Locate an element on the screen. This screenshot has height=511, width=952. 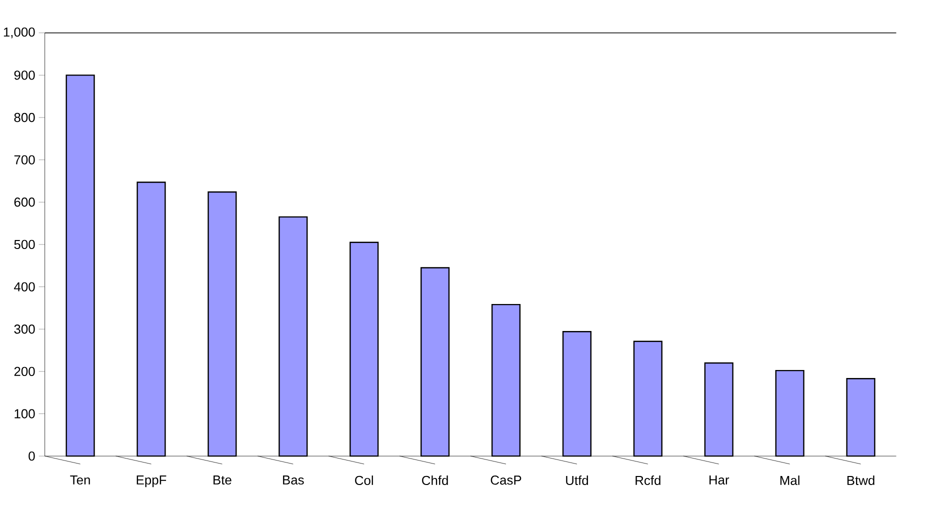
y-tick-label: 500 is located at coordinates (24, 245).